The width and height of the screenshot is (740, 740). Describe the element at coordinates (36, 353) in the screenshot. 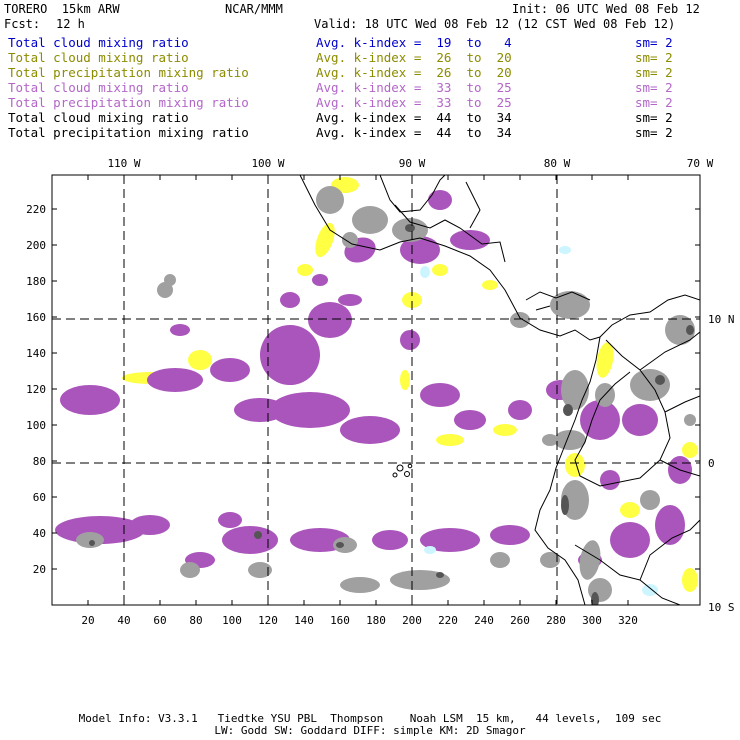

I see `y-tick-label: 140` at that location.